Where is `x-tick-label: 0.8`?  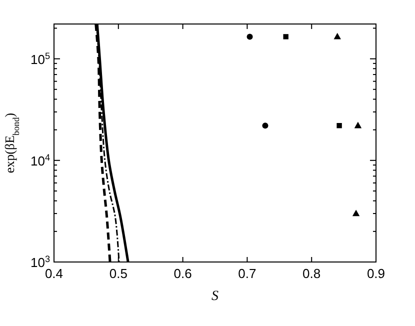
x-tick-label: 0.8 is located at coordinates (311, 273).